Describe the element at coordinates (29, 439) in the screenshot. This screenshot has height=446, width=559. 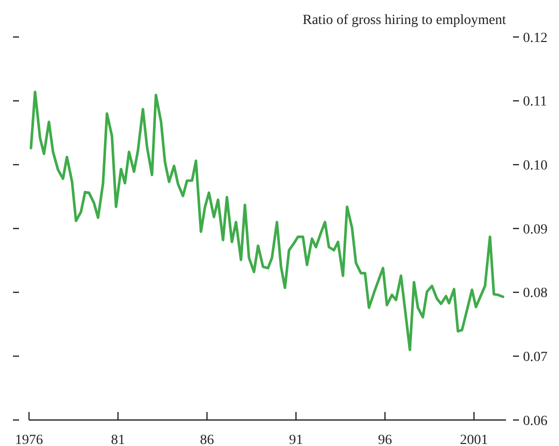
I see `x-tick-label: 1976` at that location.